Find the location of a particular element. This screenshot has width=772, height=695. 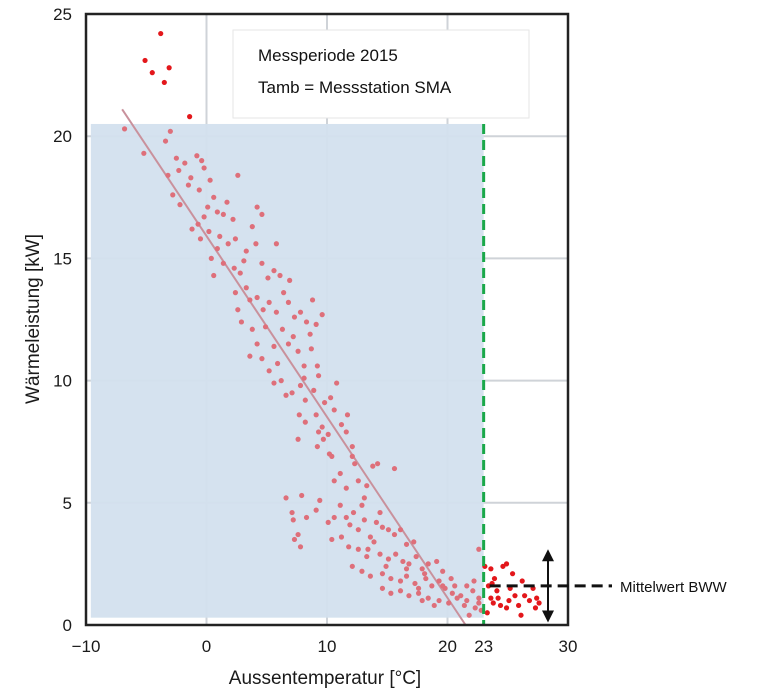

arrow-up-icon is located at coordinates (548, 555).